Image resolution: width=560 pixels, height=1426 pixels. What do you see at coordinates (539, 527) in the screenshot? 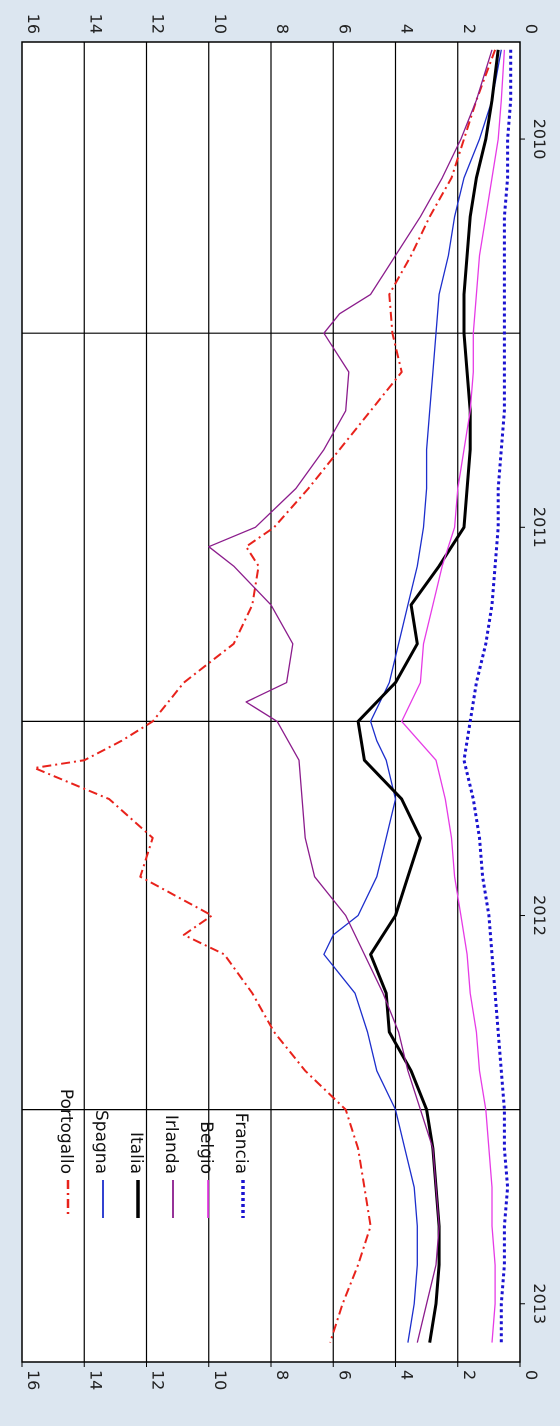
I see `x-tick-label: 2011` at bounding box center [539, 527].